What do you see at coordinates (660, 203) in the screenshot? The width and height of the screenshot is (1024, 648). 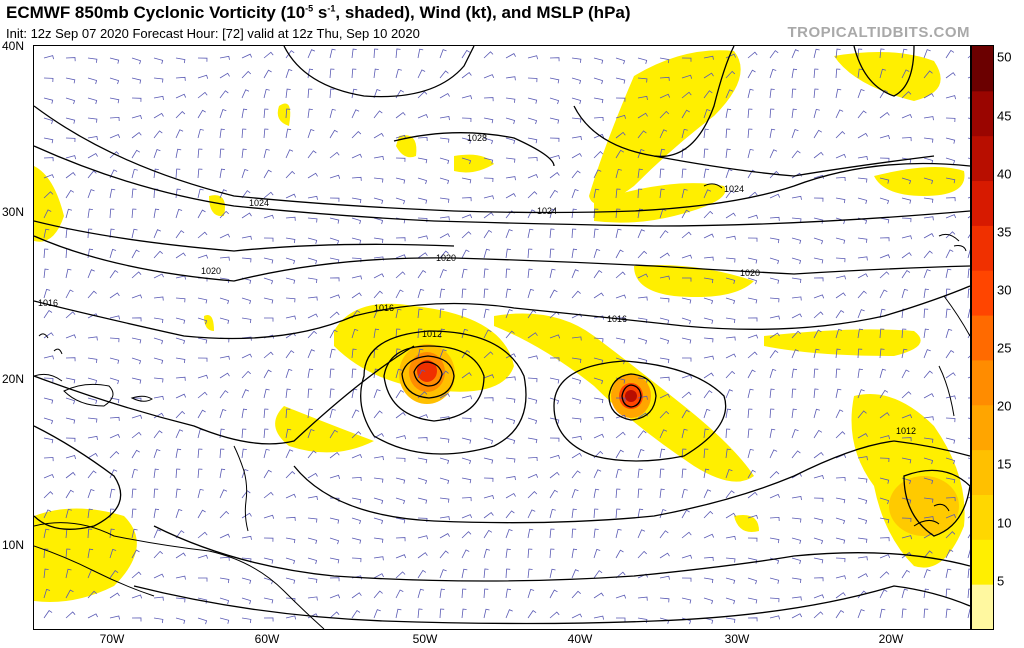 I see `vort-band-30n` at bounding box center [660, 203].